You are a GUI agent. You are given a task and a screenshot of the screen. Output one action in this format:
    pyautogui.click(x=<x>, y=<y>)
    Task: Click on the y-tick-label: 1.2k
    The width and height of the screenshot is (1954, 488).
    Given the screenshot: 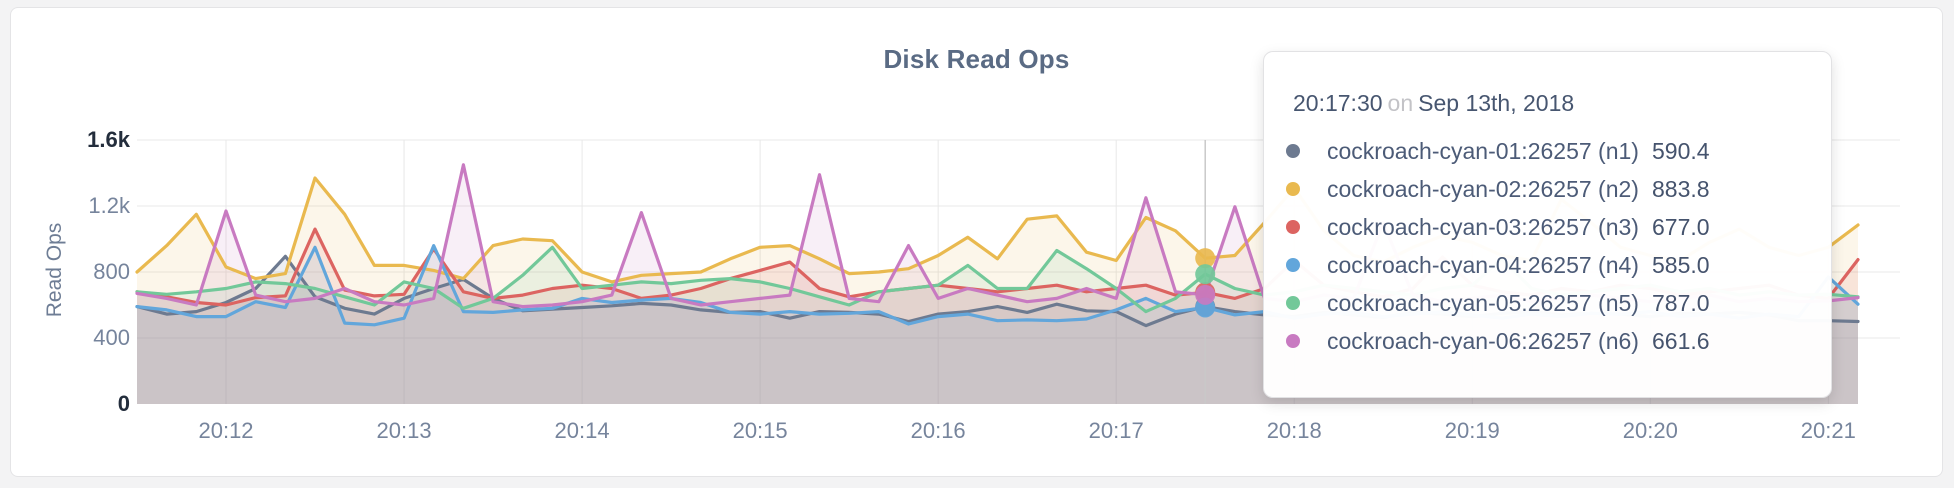 What is the action you would take?
    pyautogui.click(x=109, y=205)
    